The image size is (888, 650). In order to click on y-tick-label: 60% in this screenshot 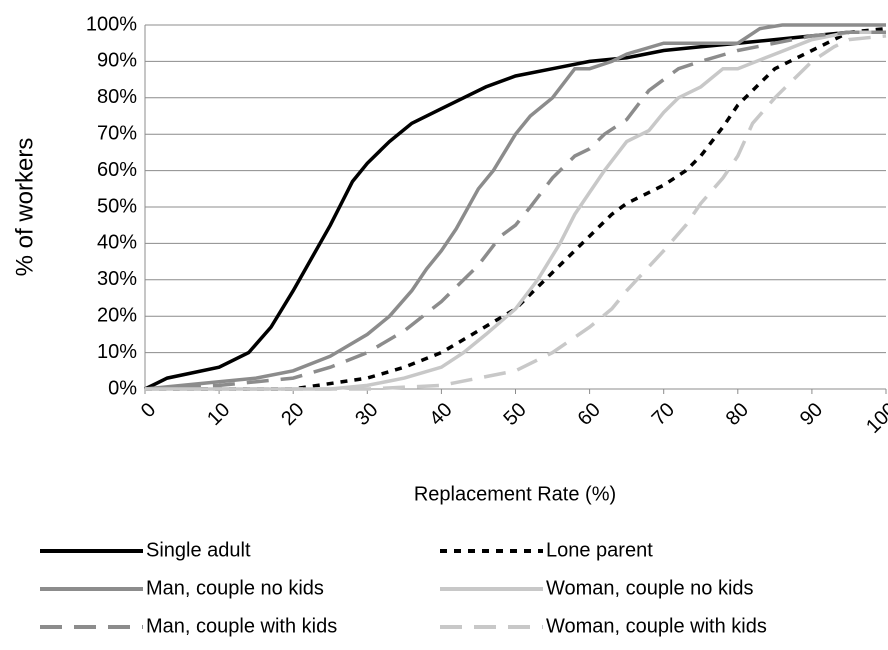, I will do `click(117, 170)`.